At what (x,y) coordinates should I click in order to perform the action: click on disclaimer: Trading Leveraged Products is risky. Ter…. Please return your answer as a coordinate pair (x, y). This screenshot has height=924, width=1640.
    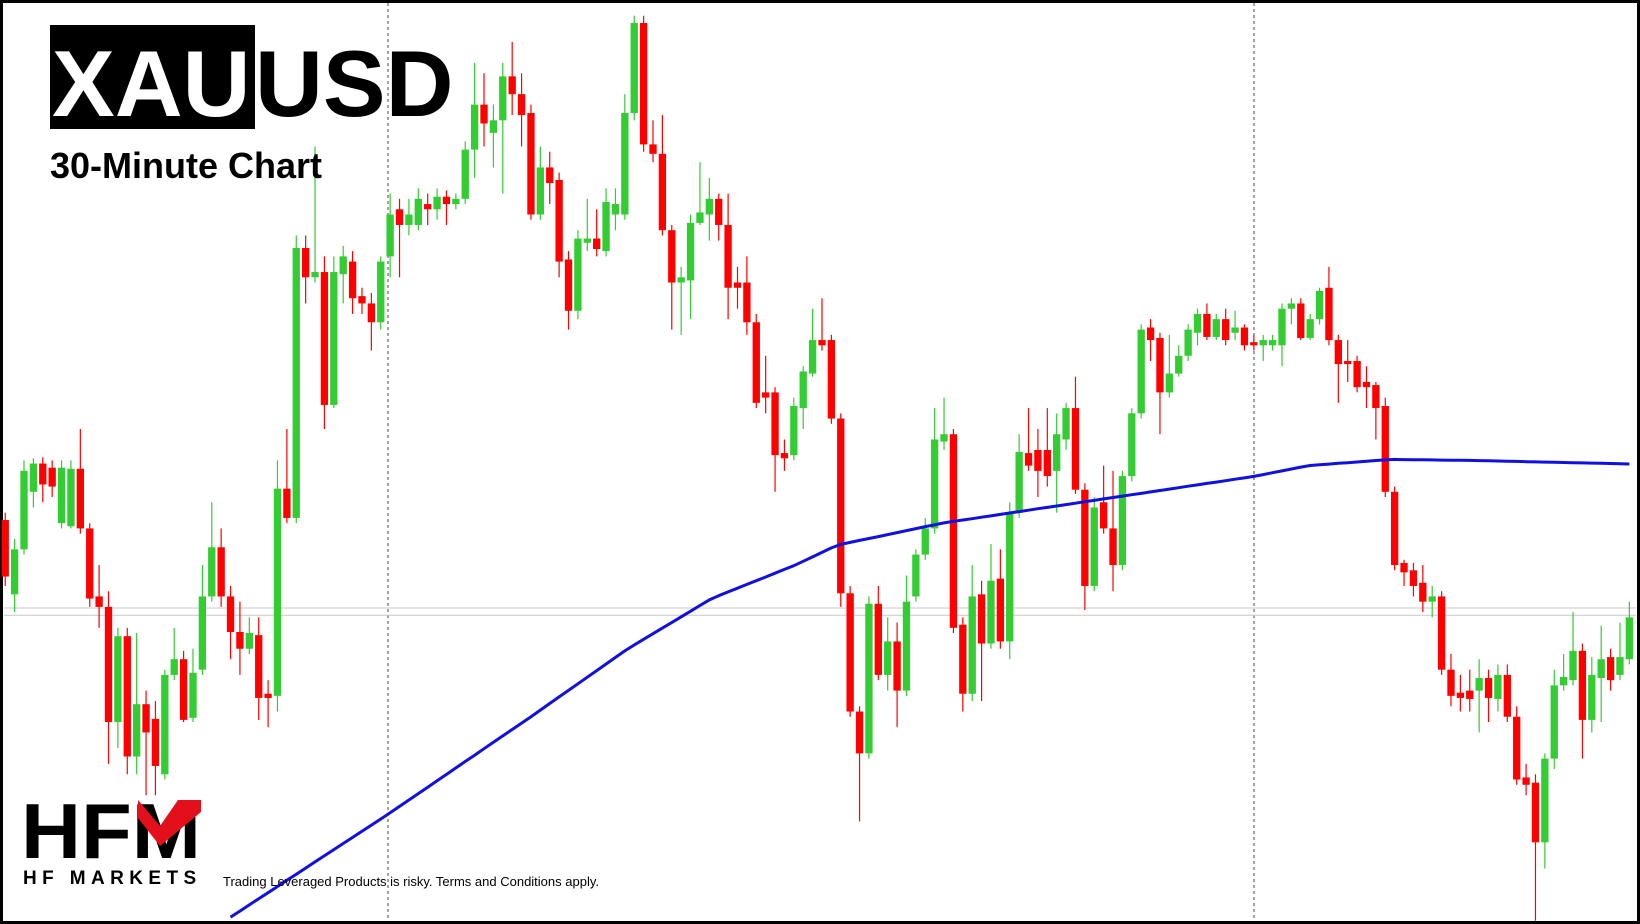
    Looking at the image, I should click on (411, 881).